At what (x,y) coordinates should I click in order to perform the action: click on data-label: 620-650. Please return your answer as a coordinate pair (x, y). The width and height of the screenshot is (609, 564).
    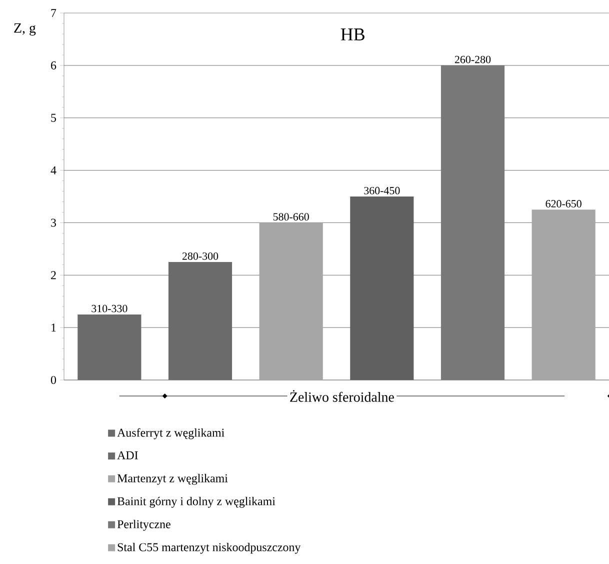
    Looking at the image, I should click on (564, 204).